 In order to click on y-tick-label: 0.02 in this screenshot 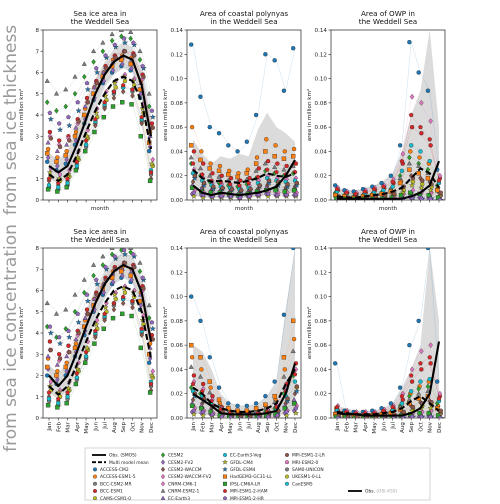, I will do `click(321, 177)`.